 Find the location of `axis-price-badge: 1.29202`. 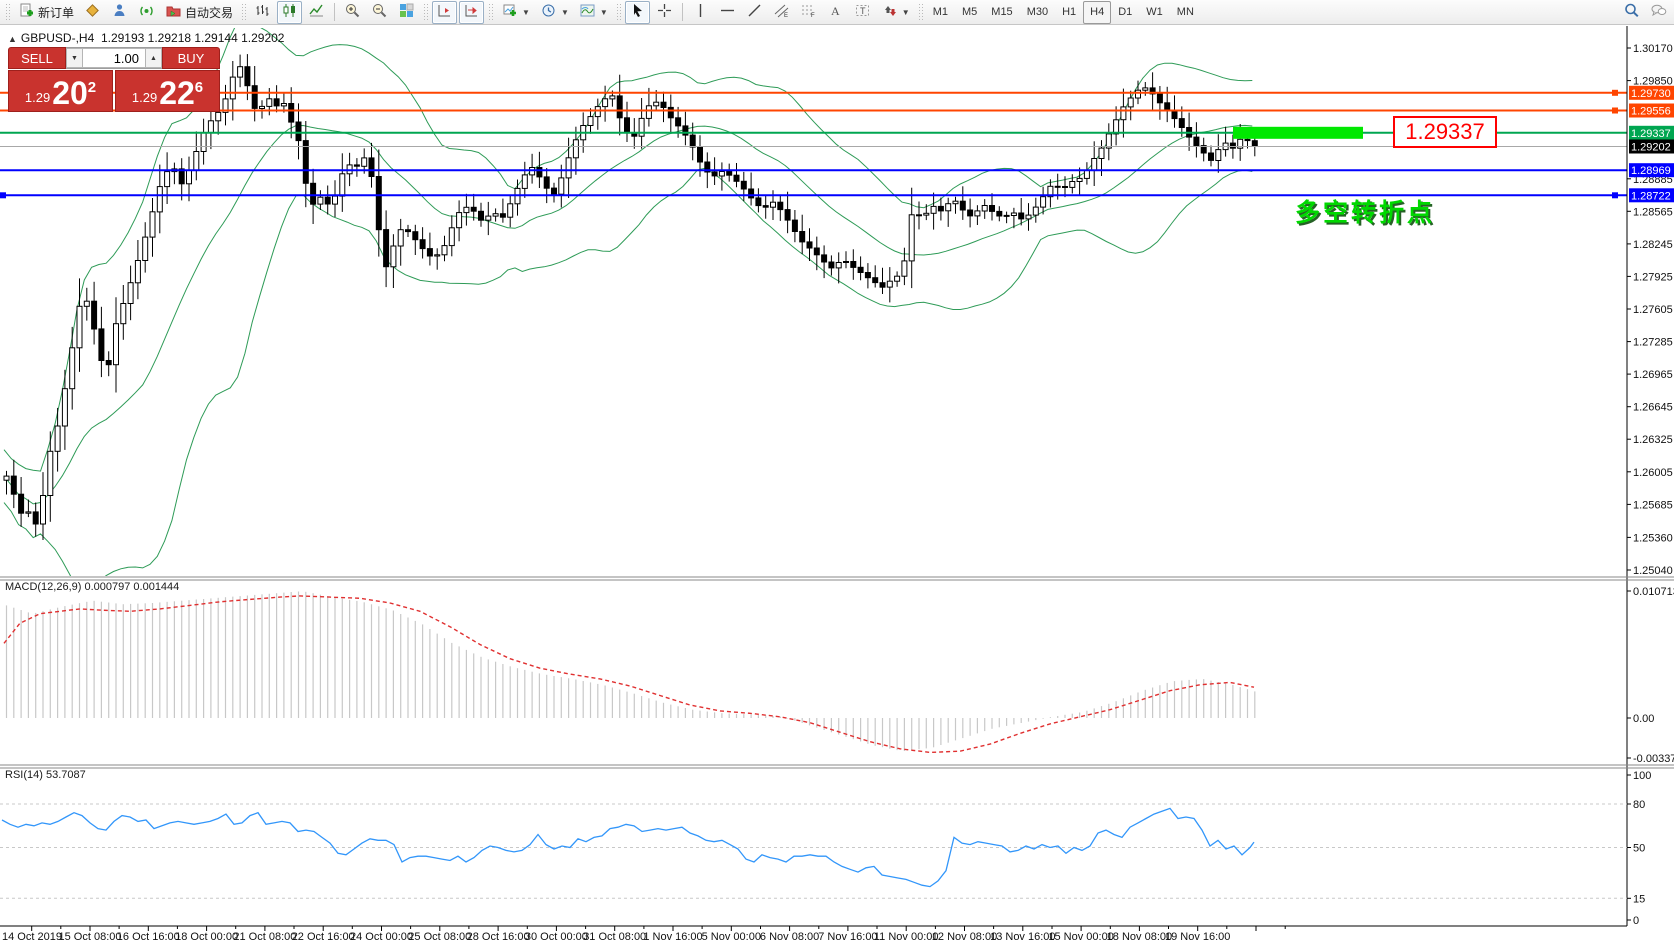

axis-price-badge: 1.29202 is located at coordinates (1651, 146).